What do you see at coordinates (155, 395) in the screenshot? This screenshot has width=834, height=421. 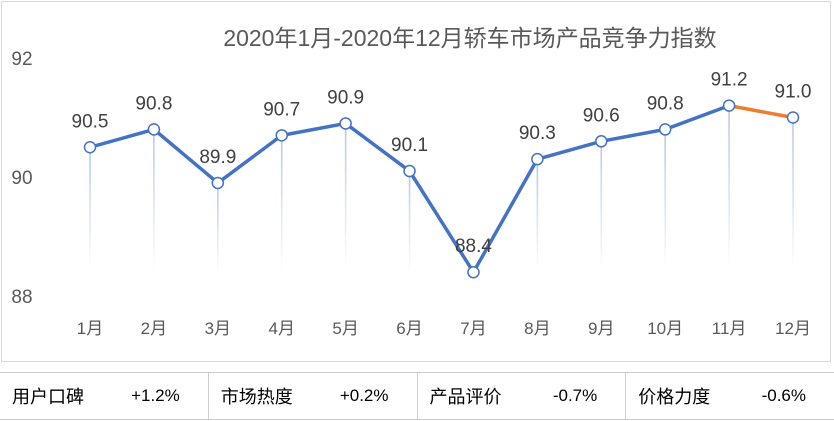 I see `stat-value: +1.2%` at bounding box center [155, 395].